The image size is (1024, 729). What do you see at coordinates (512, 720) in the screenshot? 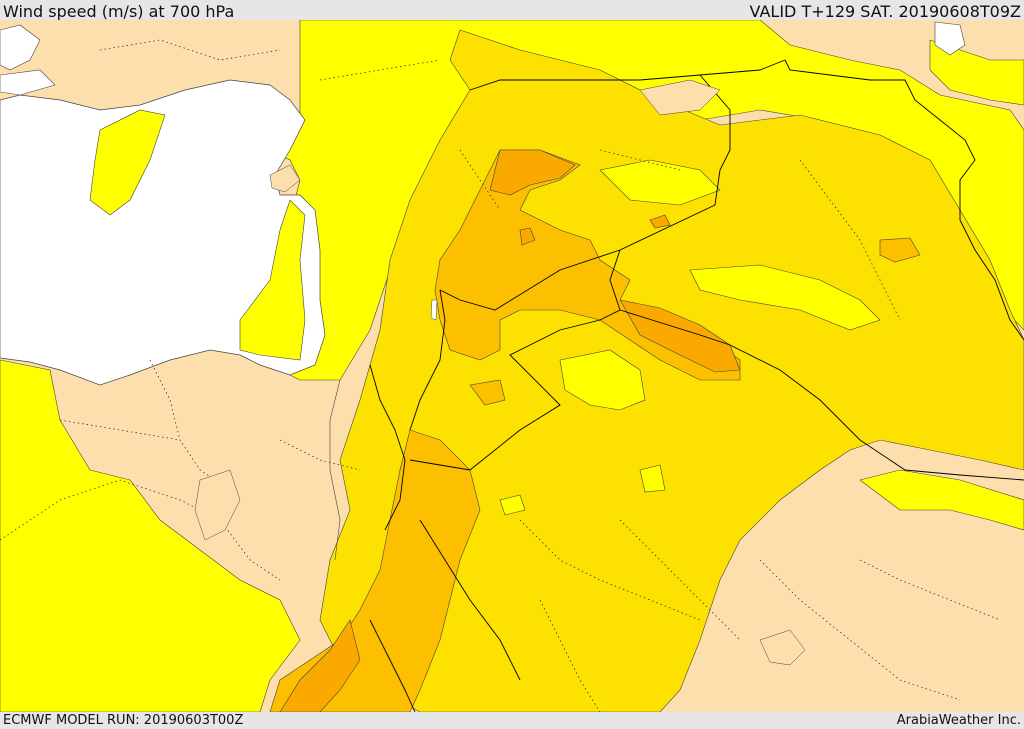
I see `footer-bar` at bounding box center [512, 720].